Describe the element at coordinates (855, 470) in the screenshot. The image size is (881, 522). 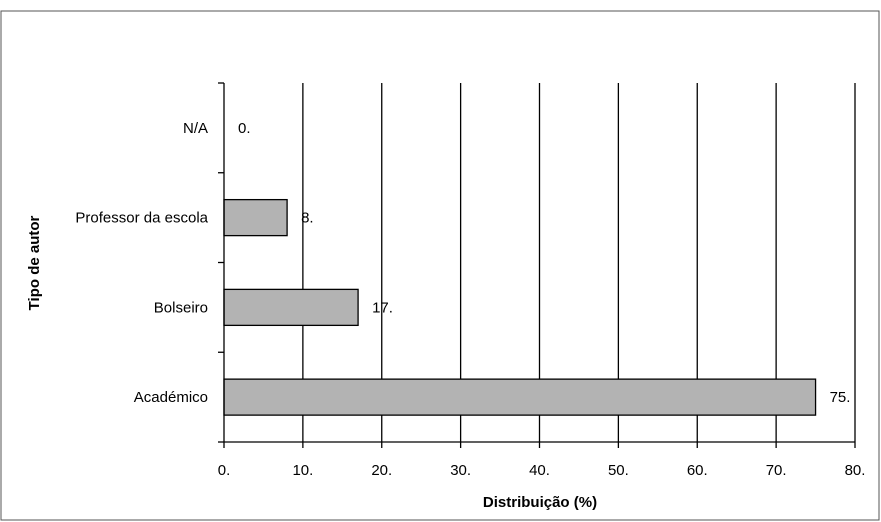
I see `x-tick-label: 80.` at that location.